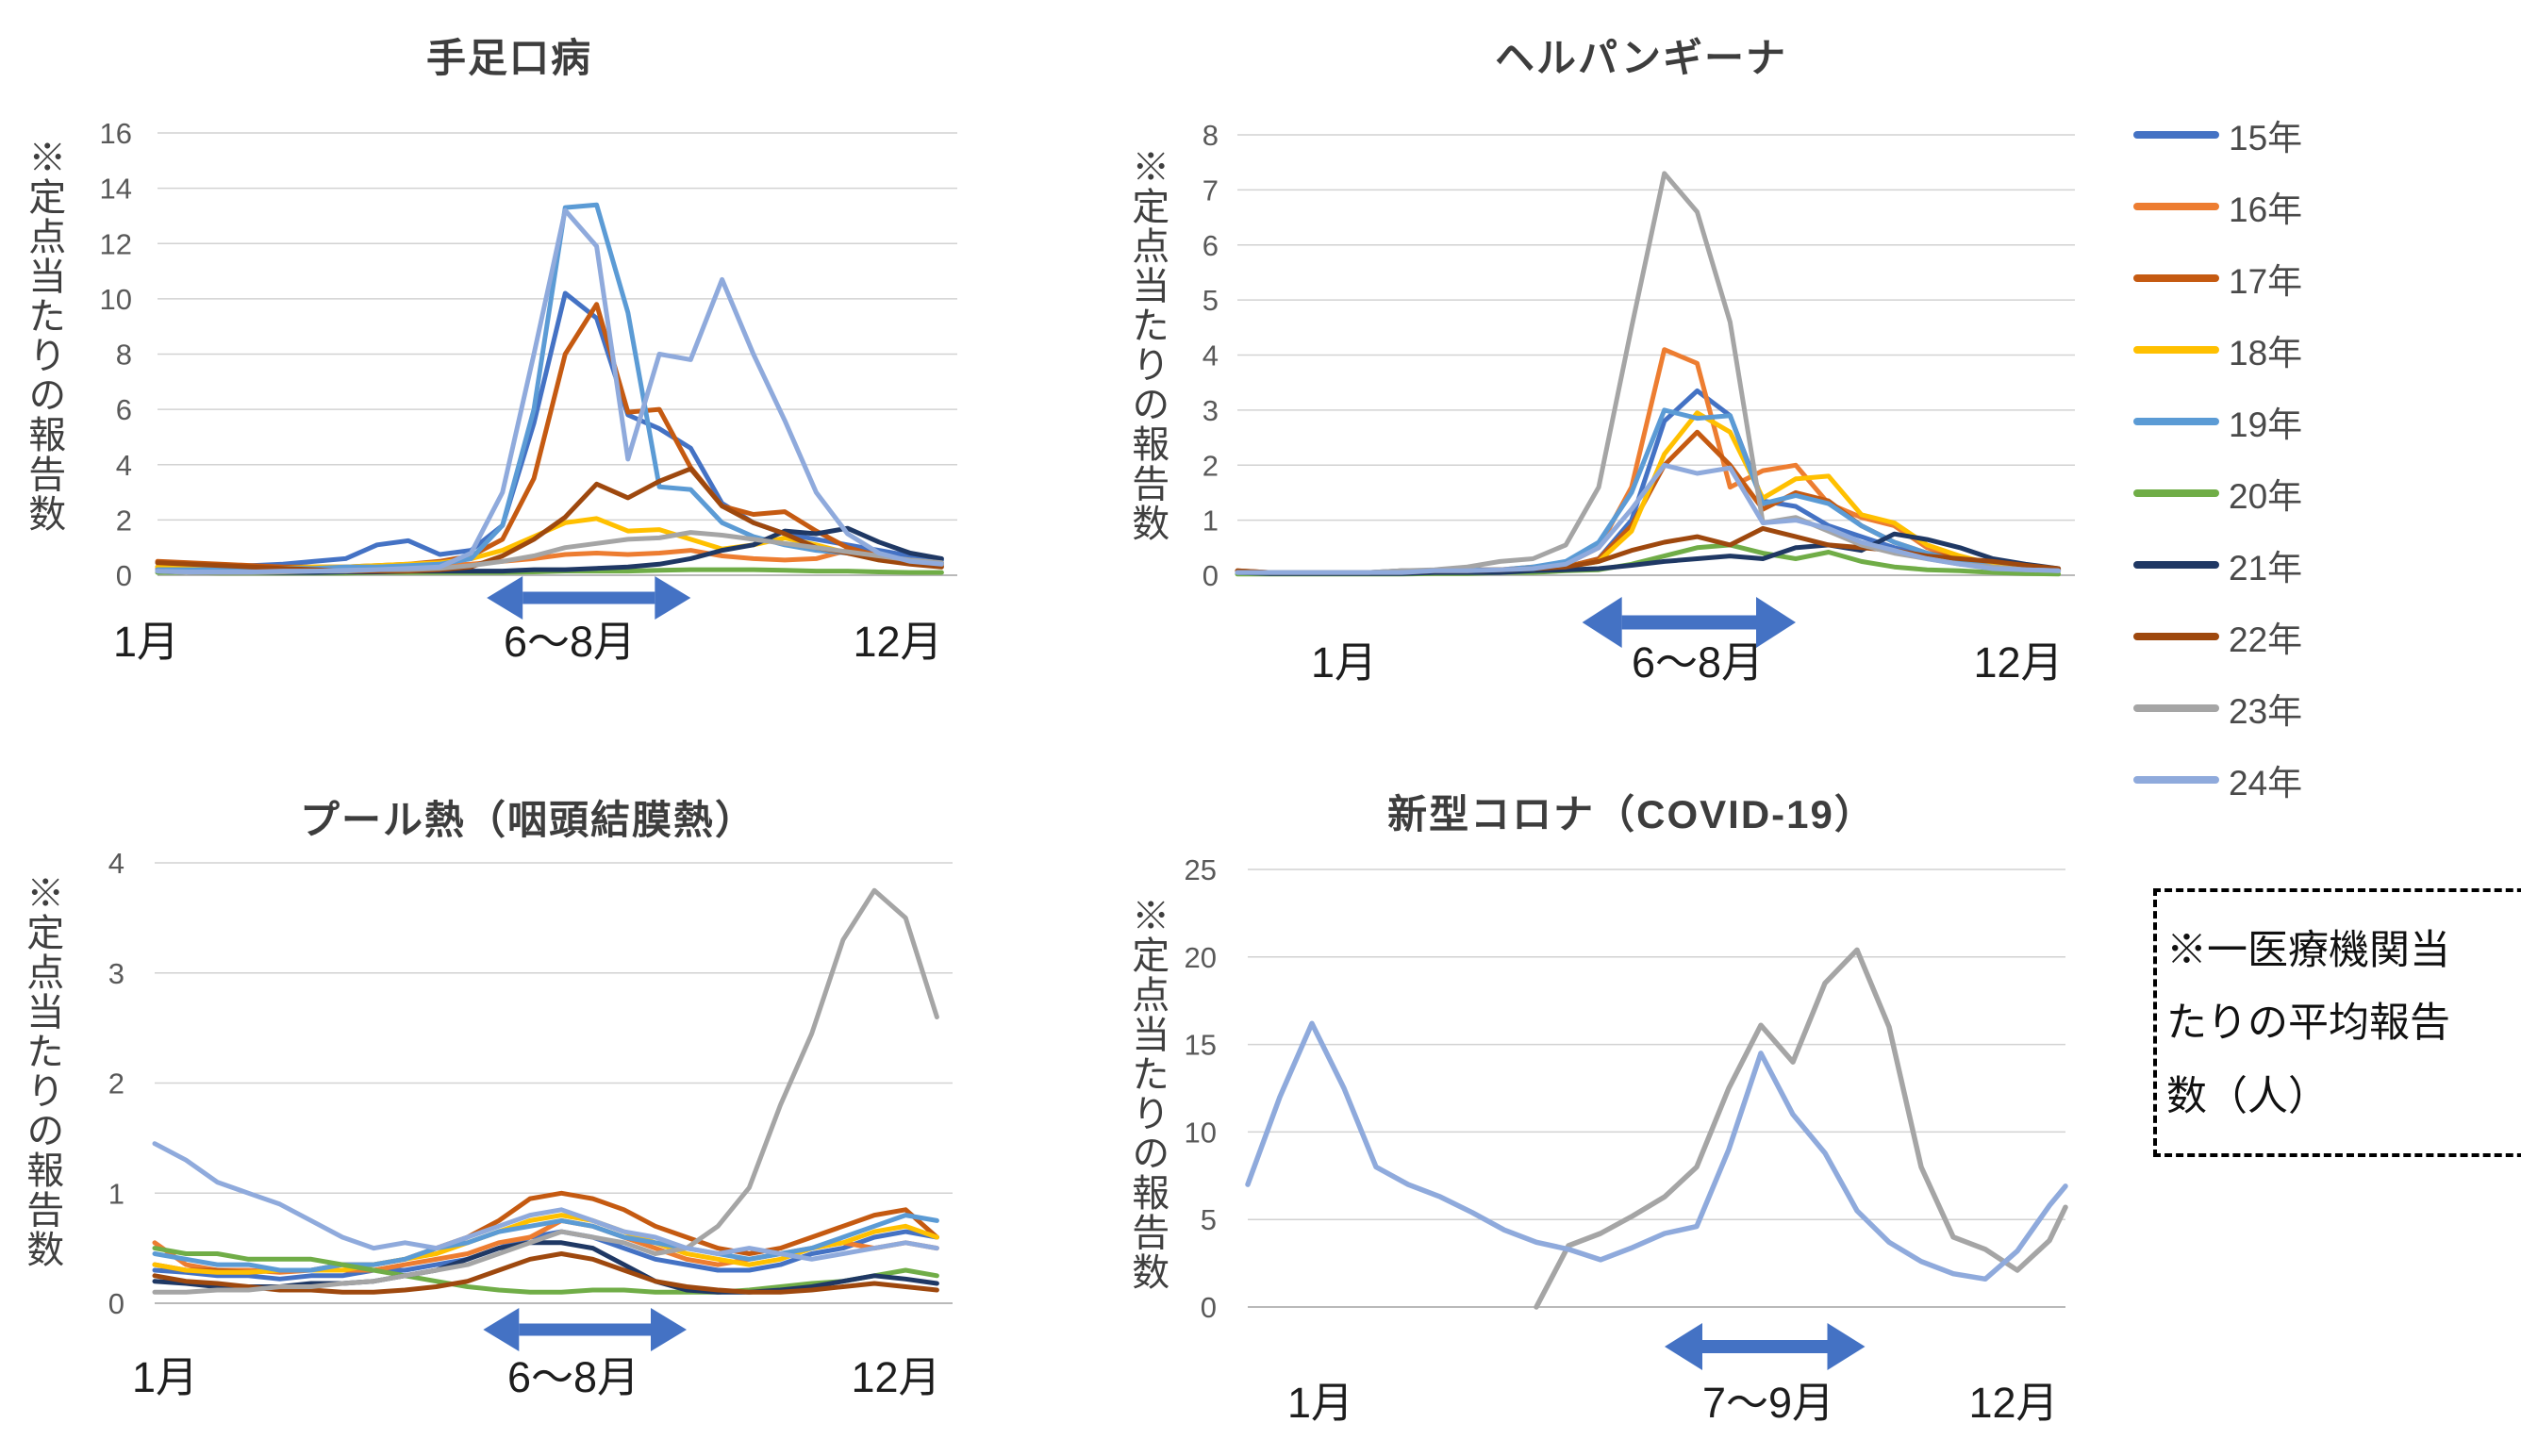 The height and width of the screenshot is (1456, 2521). I want to click on legend-item-16: 16年, so click(2217, 206).